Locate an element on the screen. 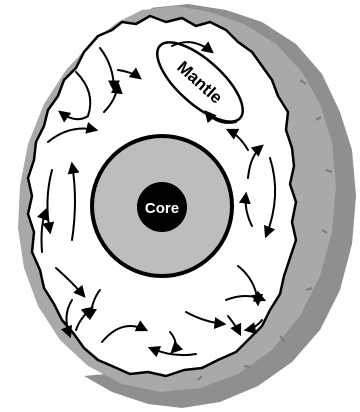 The image size is (360, 412). convection-arrow-left-lower is located at coordinates (43, 230).